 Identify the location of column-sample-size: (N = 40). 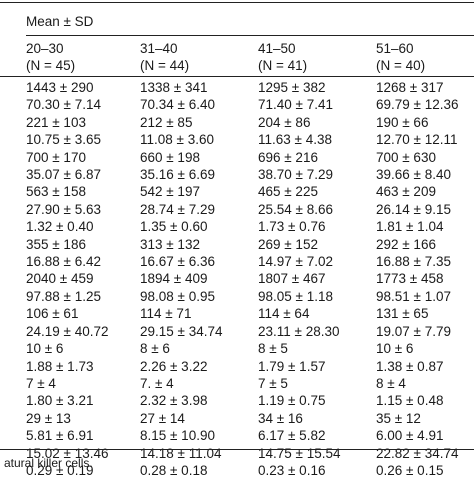
(401, 65).